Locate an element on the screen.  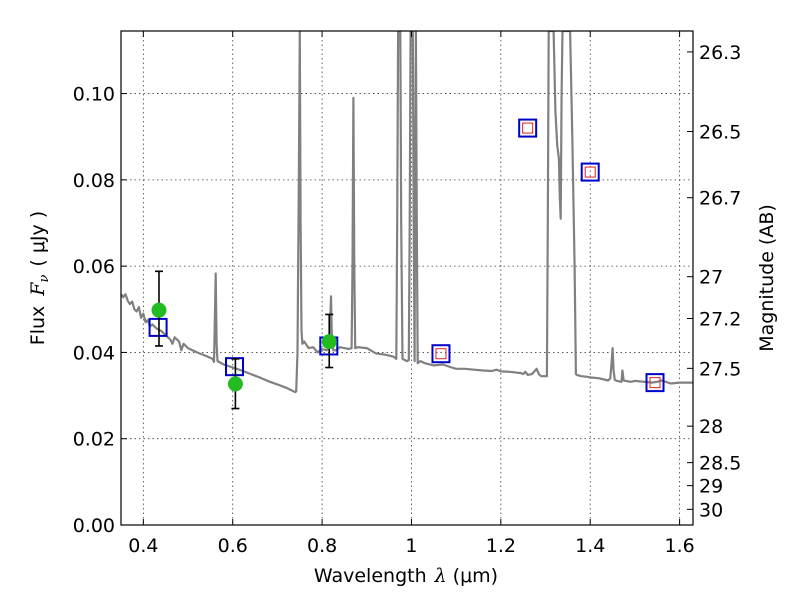
y-tick-label: 0.06 is located at coordinates (94, 267).